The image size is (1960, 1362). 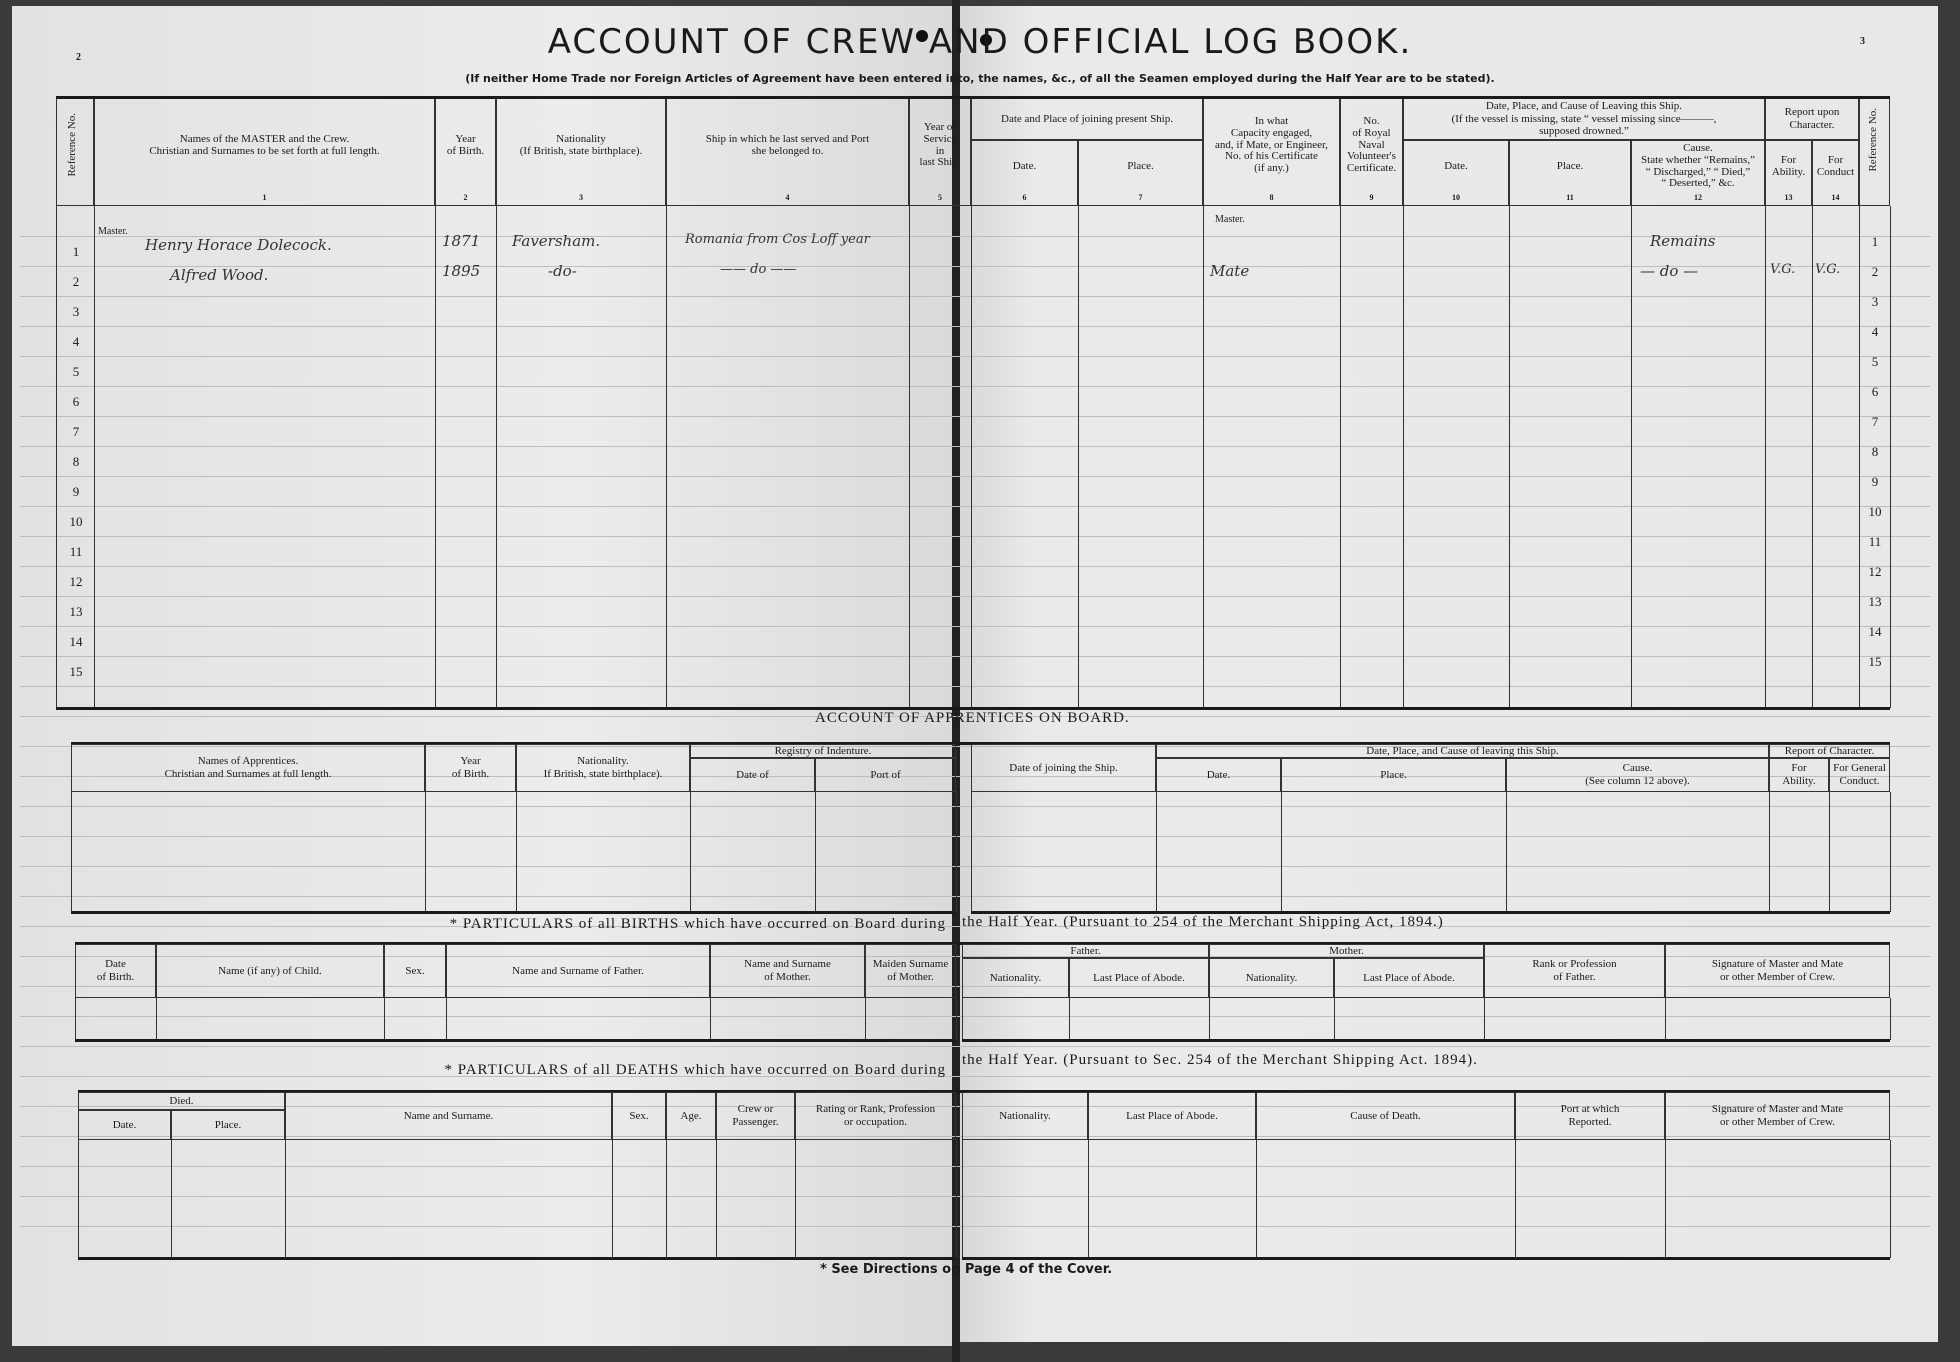 I want to click on column-number: 1, so click(x=264, y=197).